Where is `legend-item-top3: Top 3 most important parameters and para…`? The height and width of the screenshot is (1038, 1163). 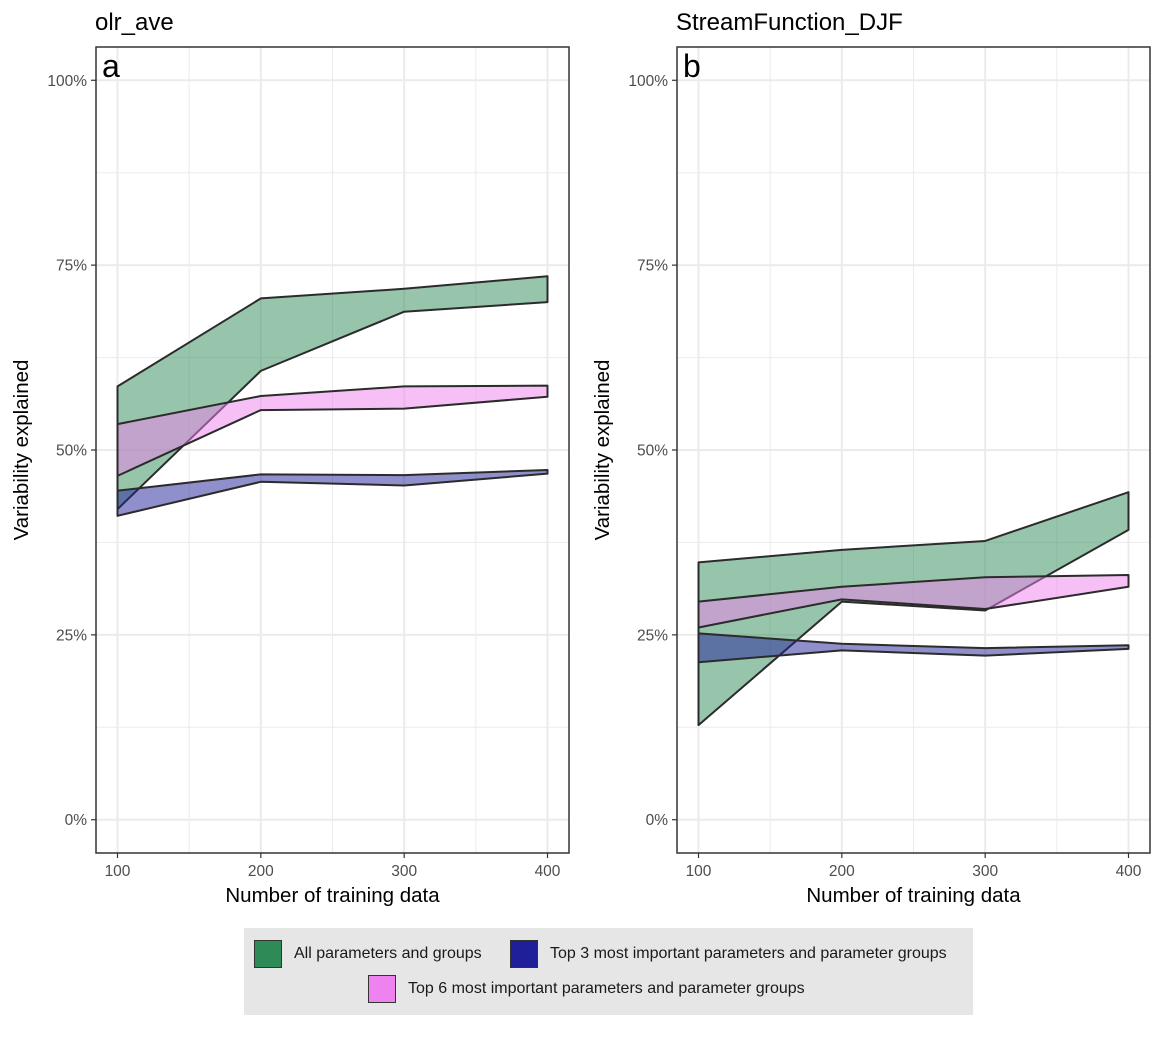 legend-item-top3: Top 3 most important parameters and para… is located at coordinates (728, 954).